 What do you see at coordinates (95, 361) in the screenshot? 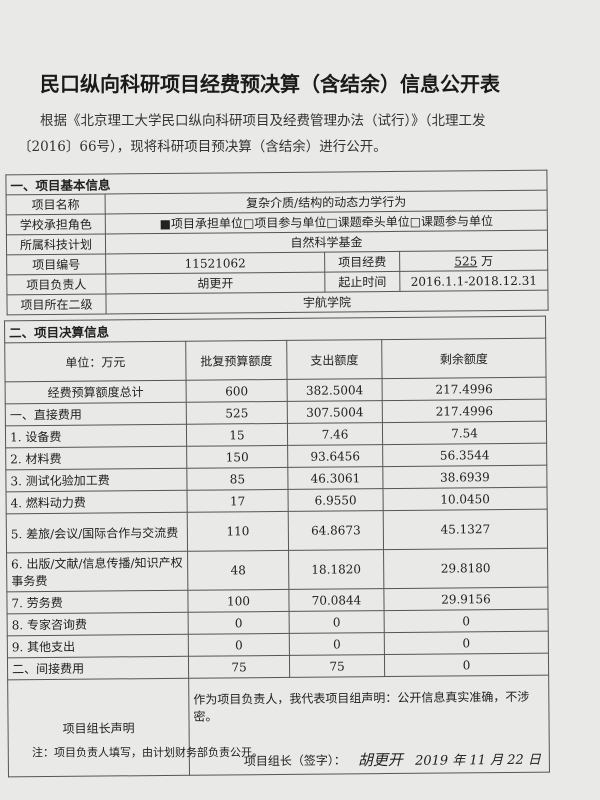
I see `column-header: 单位：万元` at bounding box center [95, 361].